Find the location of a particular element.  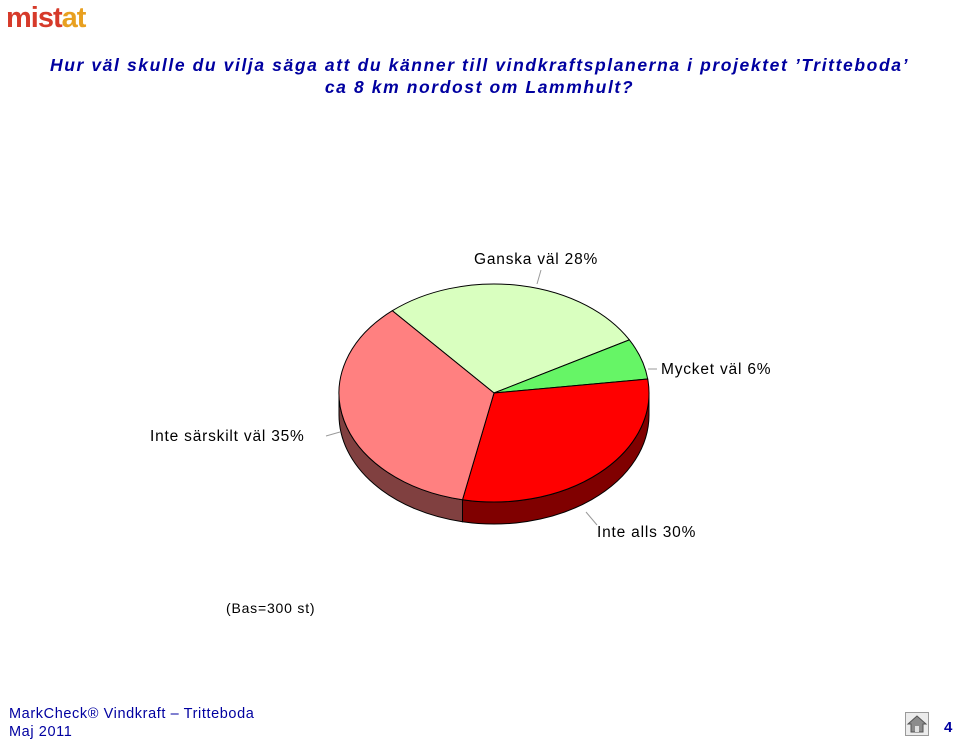

page-number: 4 is located at coordinates (948, 727).